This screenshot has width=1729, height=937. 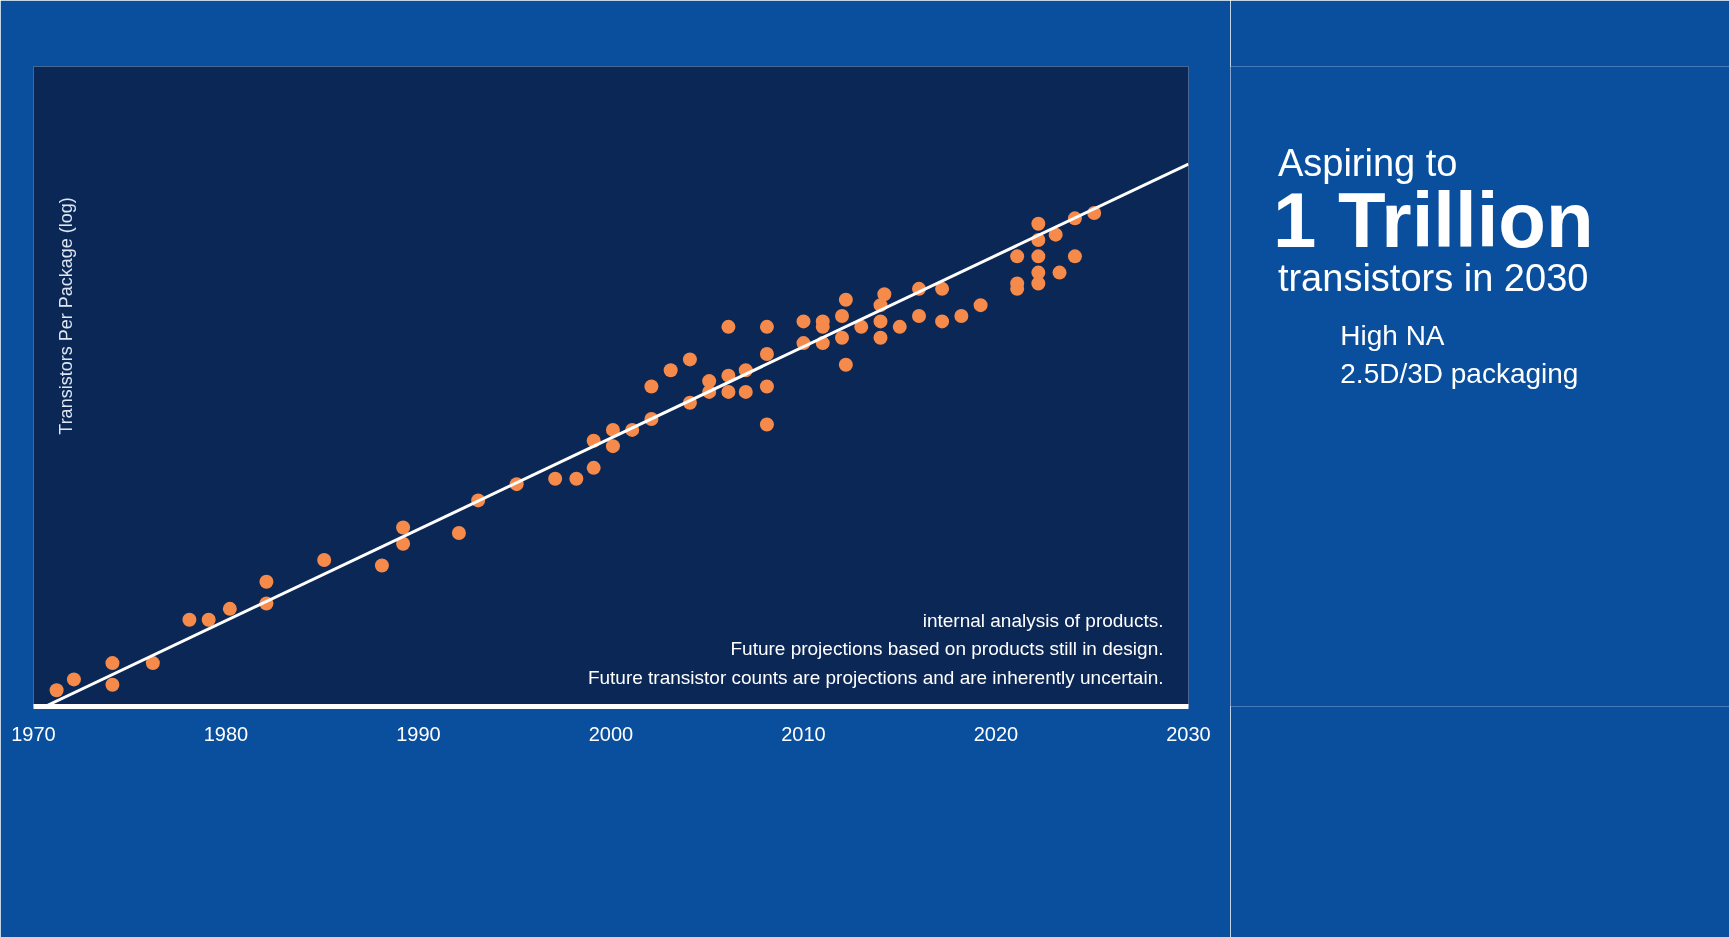 What do you see at coordinates (947, 649) in the screenshot?
I see `annotation: Future projections based on products still in design.` at bounding box center [947, 649].